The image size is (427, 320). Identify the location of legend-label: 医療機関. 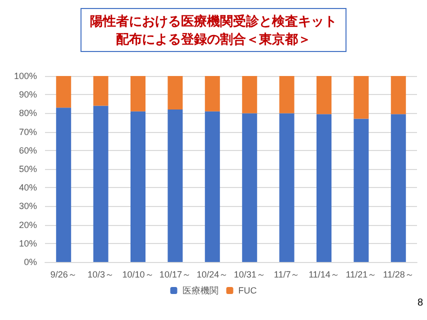
(200, 291).